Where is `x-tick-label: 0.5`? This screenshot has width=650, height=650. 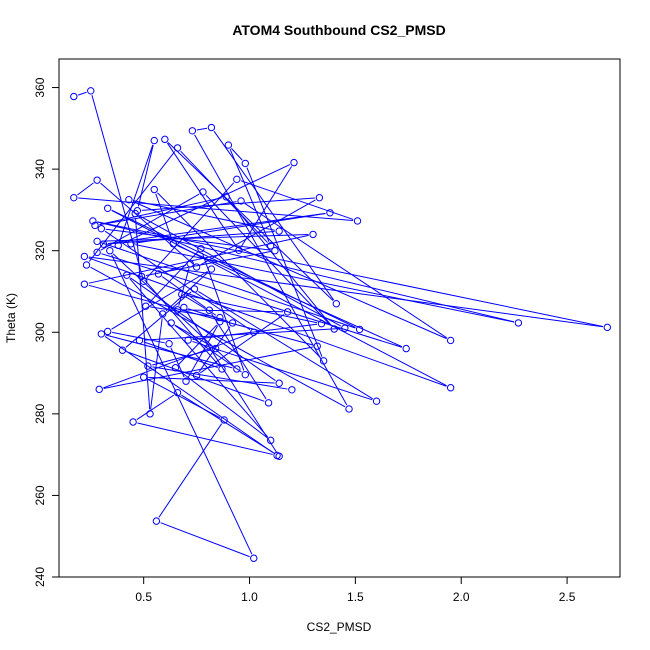
x-tick-label: 0.5 is located at coordinates (143, 597).